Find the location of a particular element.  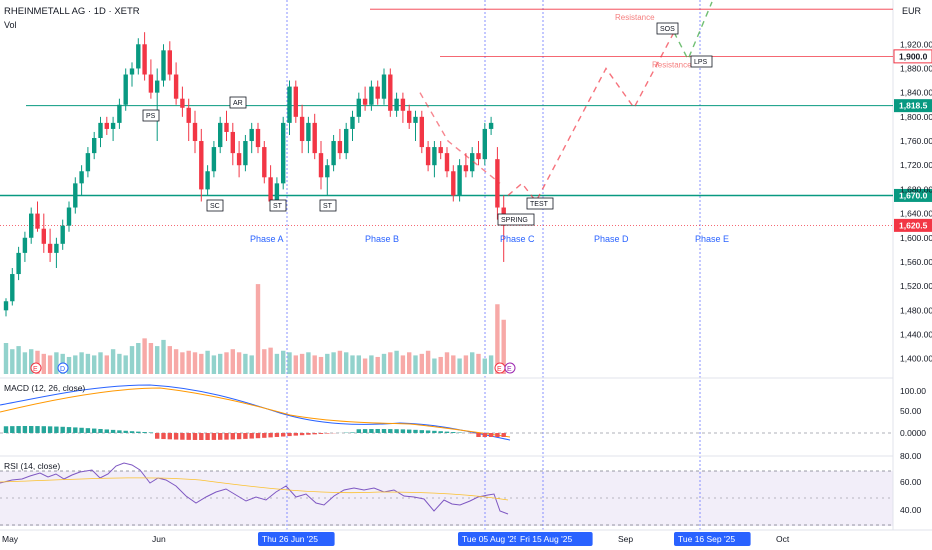

price-tick-label: 1,640.00 is located at coordinates (916, 214).